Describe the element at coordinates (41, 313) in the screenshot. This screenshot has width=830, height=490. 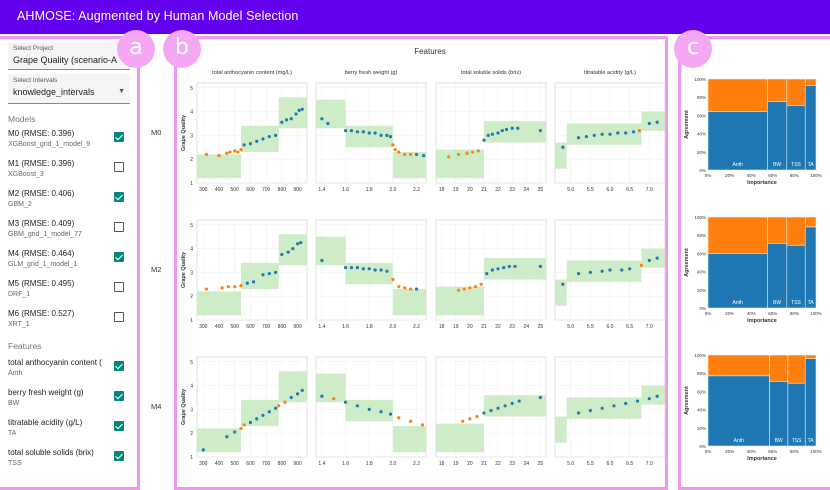
I see `model-name: M6 (RMSE: 0.527)` at that location.